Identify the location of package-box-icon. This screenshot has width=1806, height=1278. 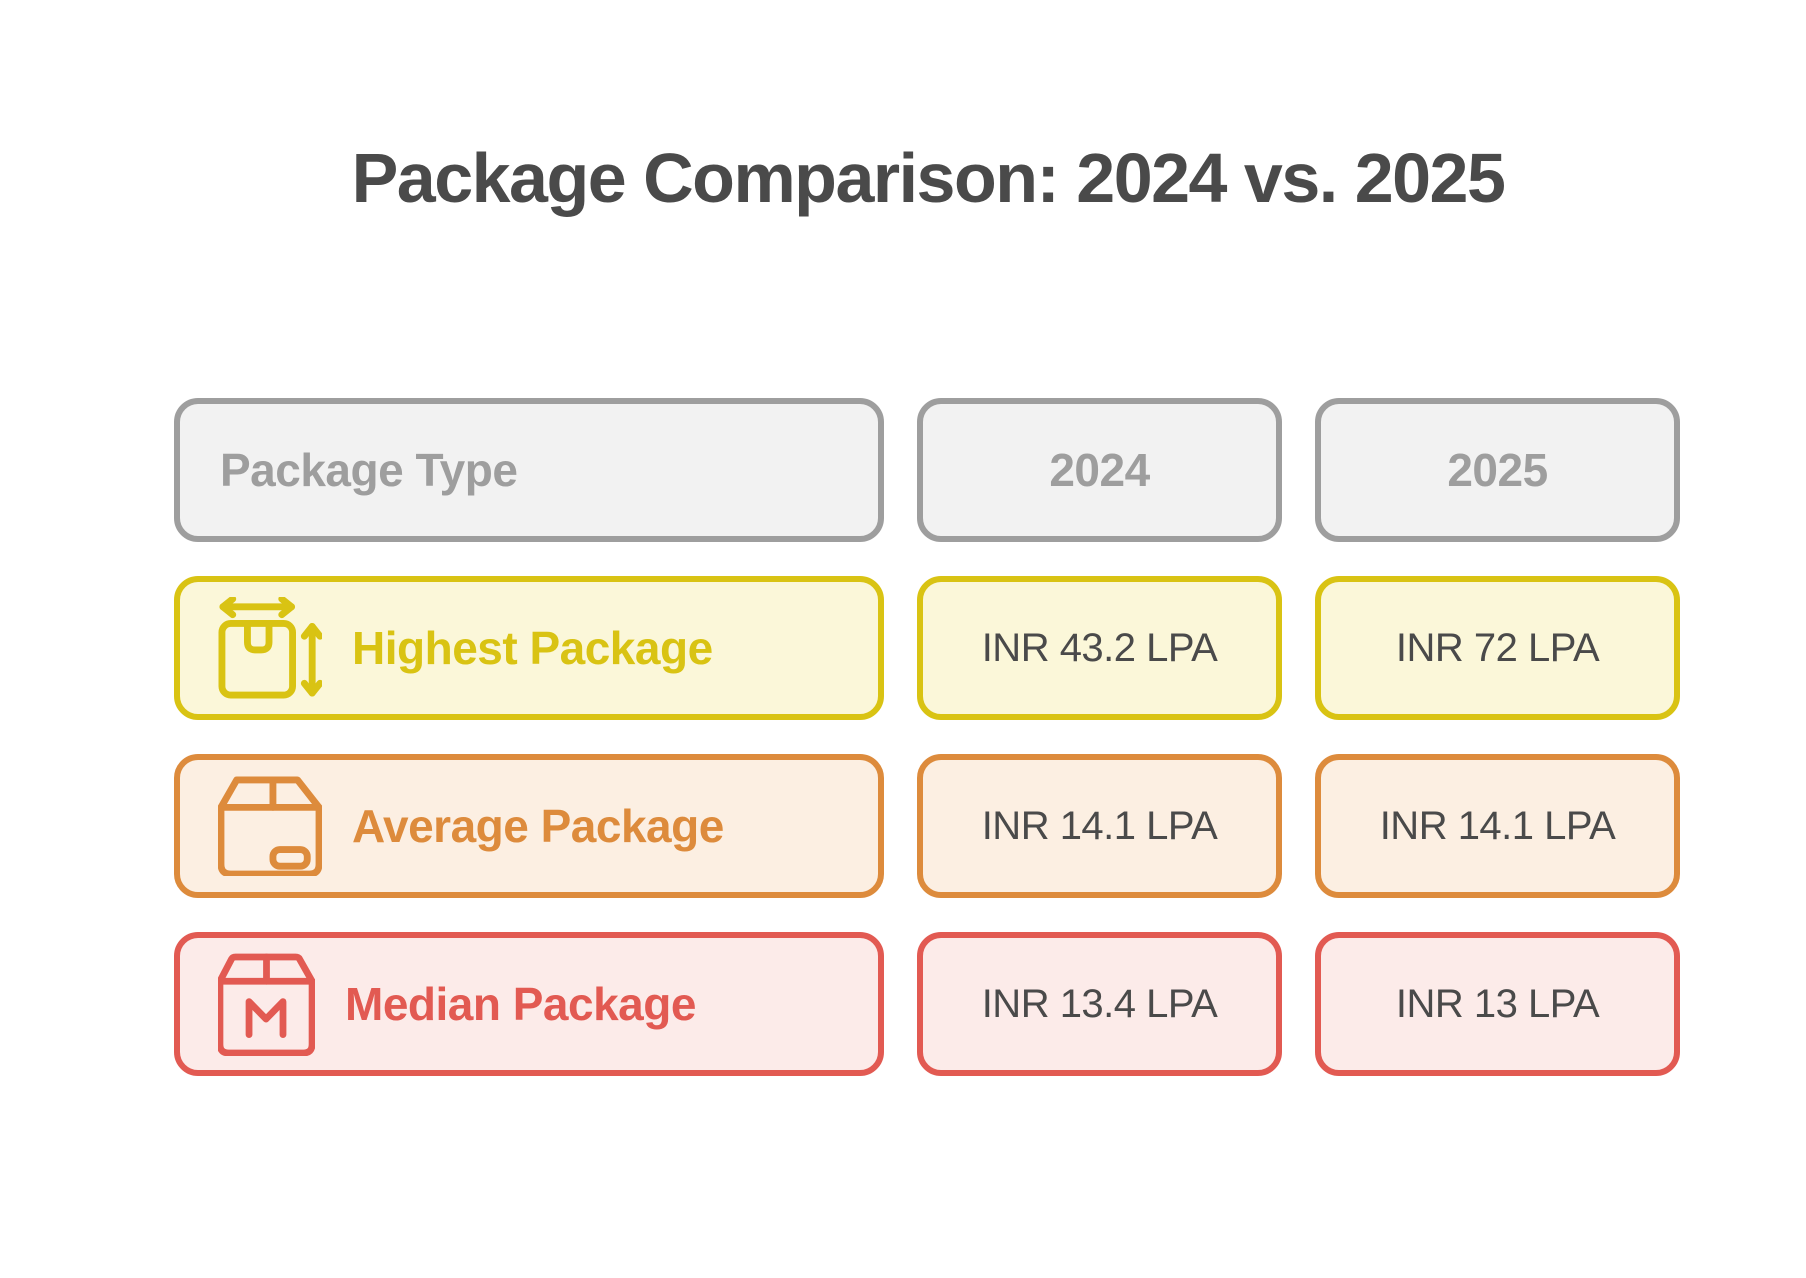
(270, 826).